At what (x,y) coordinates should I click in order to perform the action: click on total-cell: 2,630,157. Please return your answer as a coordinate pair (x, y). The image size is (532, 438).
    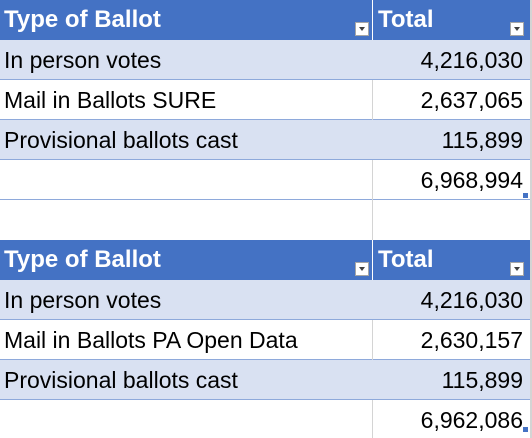
    Looking at the image, I should click on (471, 339).